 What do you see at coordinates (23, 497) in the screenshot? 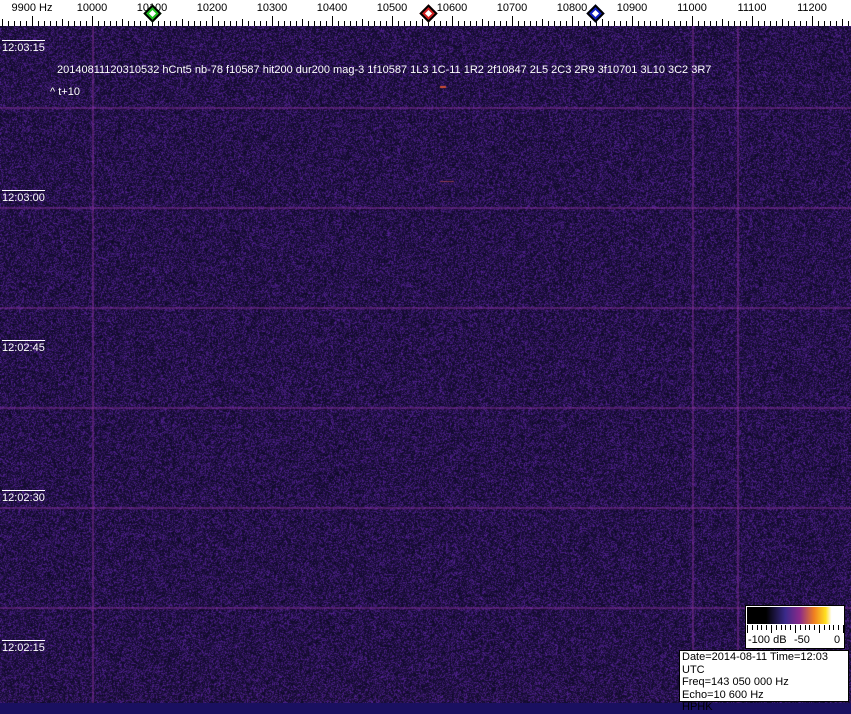
I see `time-label: 12:02:30` at bounding box center [23, 497].